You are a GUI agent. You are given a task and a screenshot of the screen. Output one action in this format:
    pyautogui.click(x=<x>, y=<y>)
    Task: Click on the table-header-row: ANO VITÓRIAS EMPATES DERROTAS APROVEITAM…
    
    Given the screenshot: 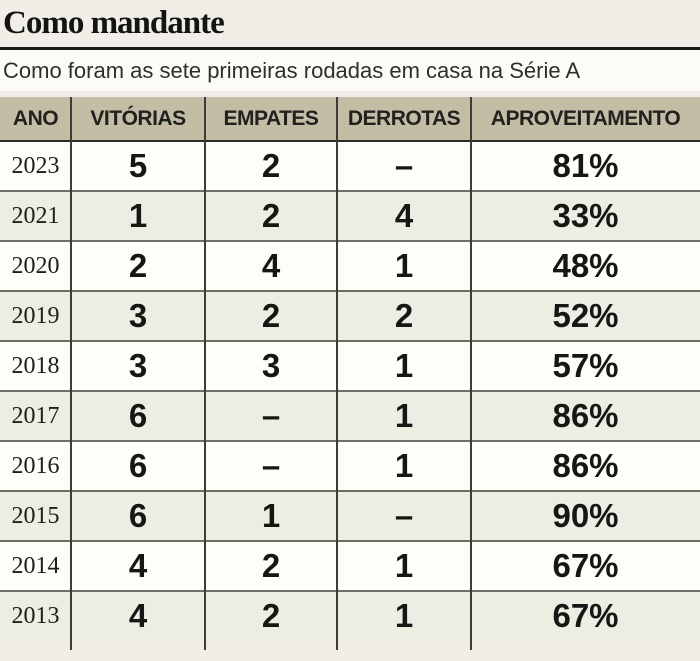 What is the action you would take?
    pyautogui.click(x=350, y=119)
    